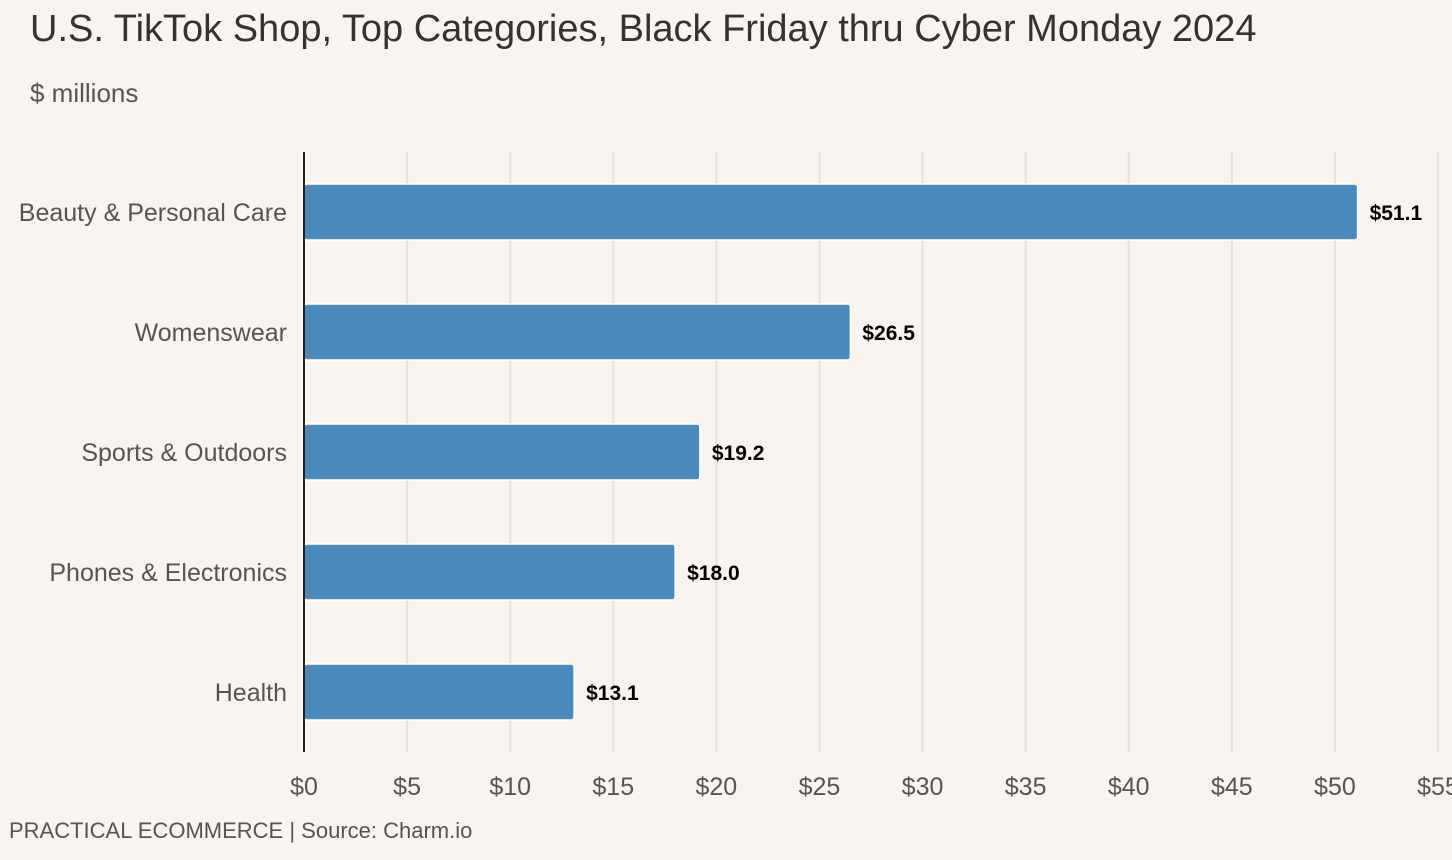 The height and width of the screenshot is (860, 1452). What do you see at coordinates (184, 453) in the screenshot?
I see `category-label: Sports & Outdoors` at bounding box center [184, 453].